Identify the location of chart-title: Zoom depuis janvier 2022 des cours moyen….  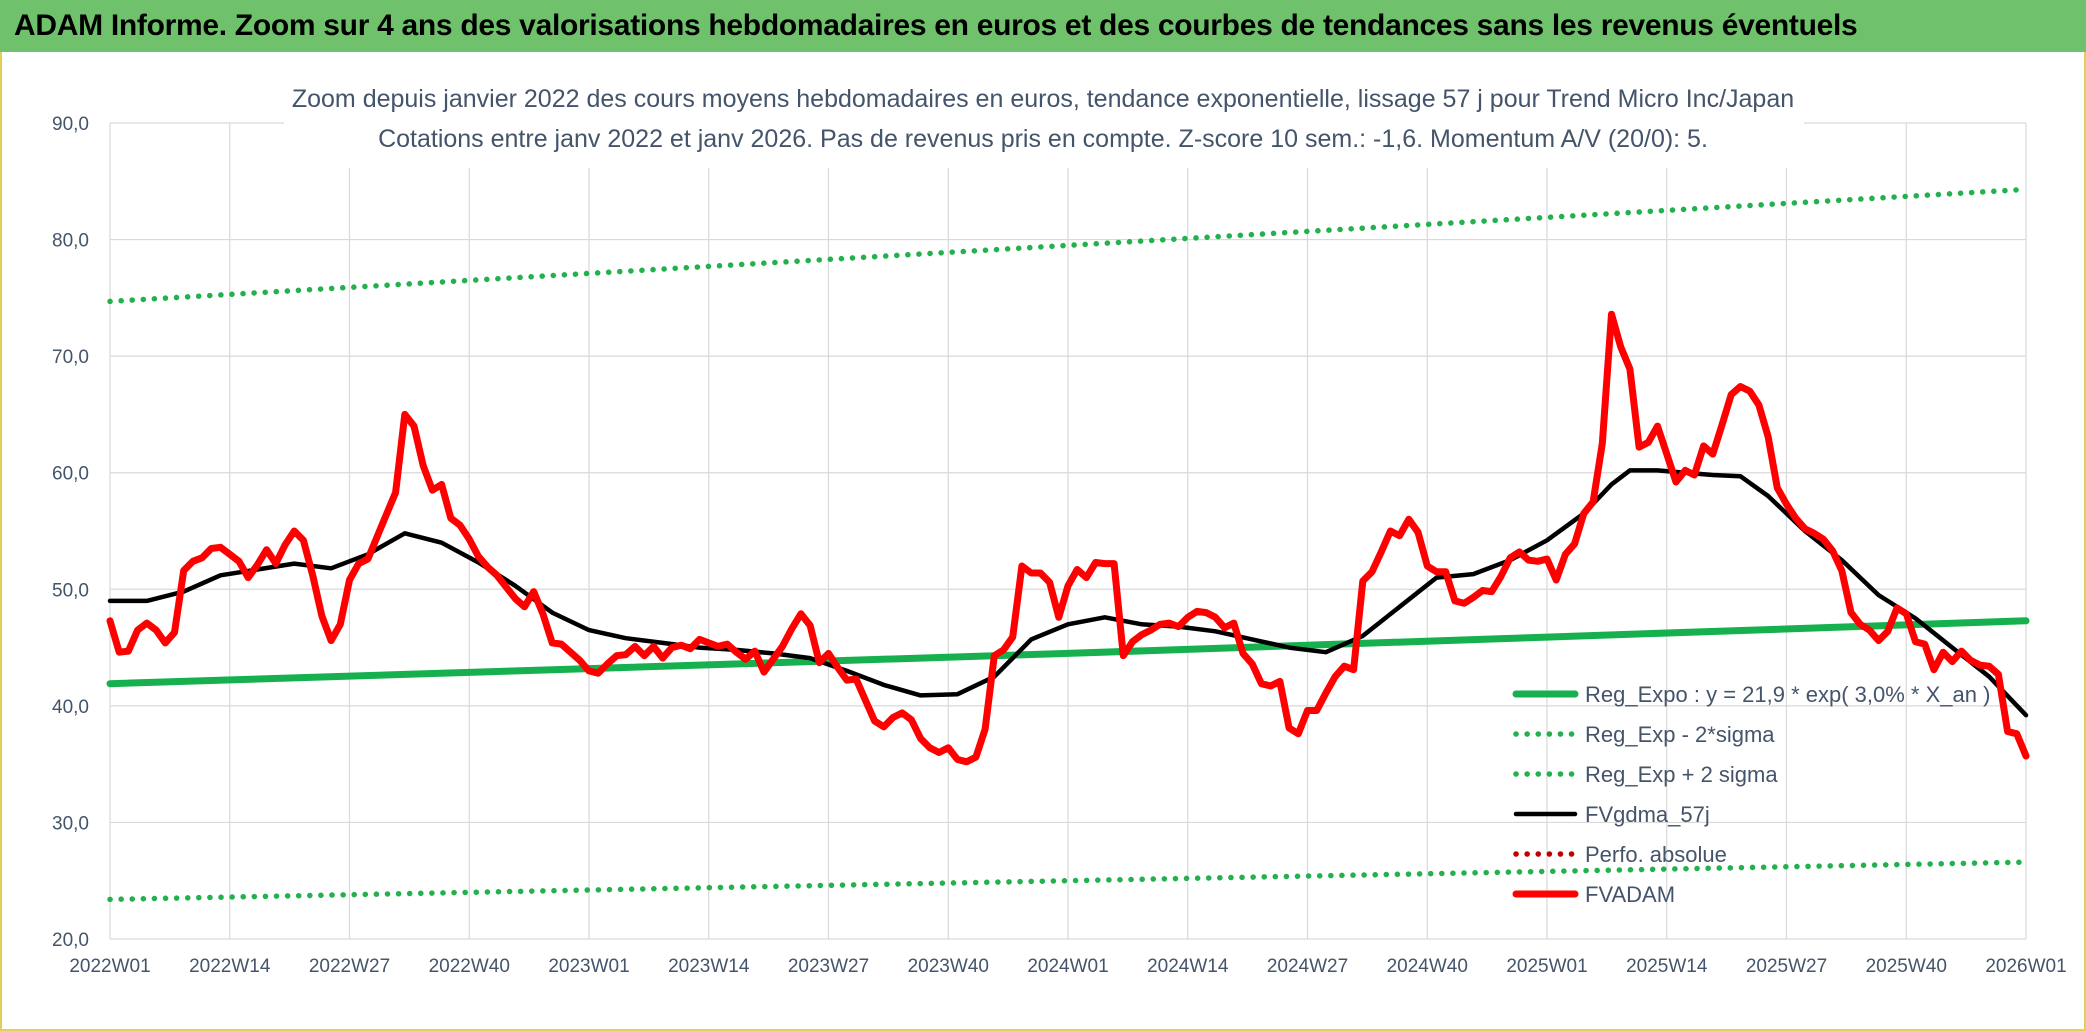
(1043, 99).